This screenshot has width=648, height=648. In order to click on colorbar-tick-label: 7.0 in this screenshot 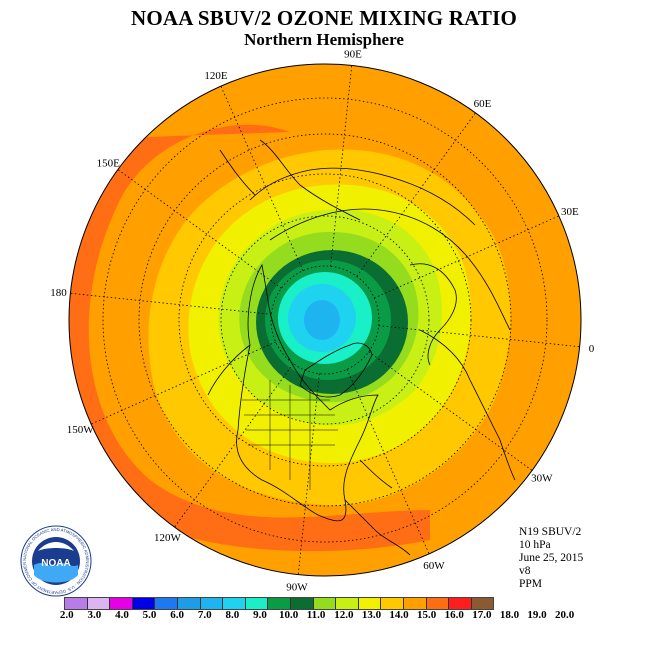, I will do `click(204, 615)`.